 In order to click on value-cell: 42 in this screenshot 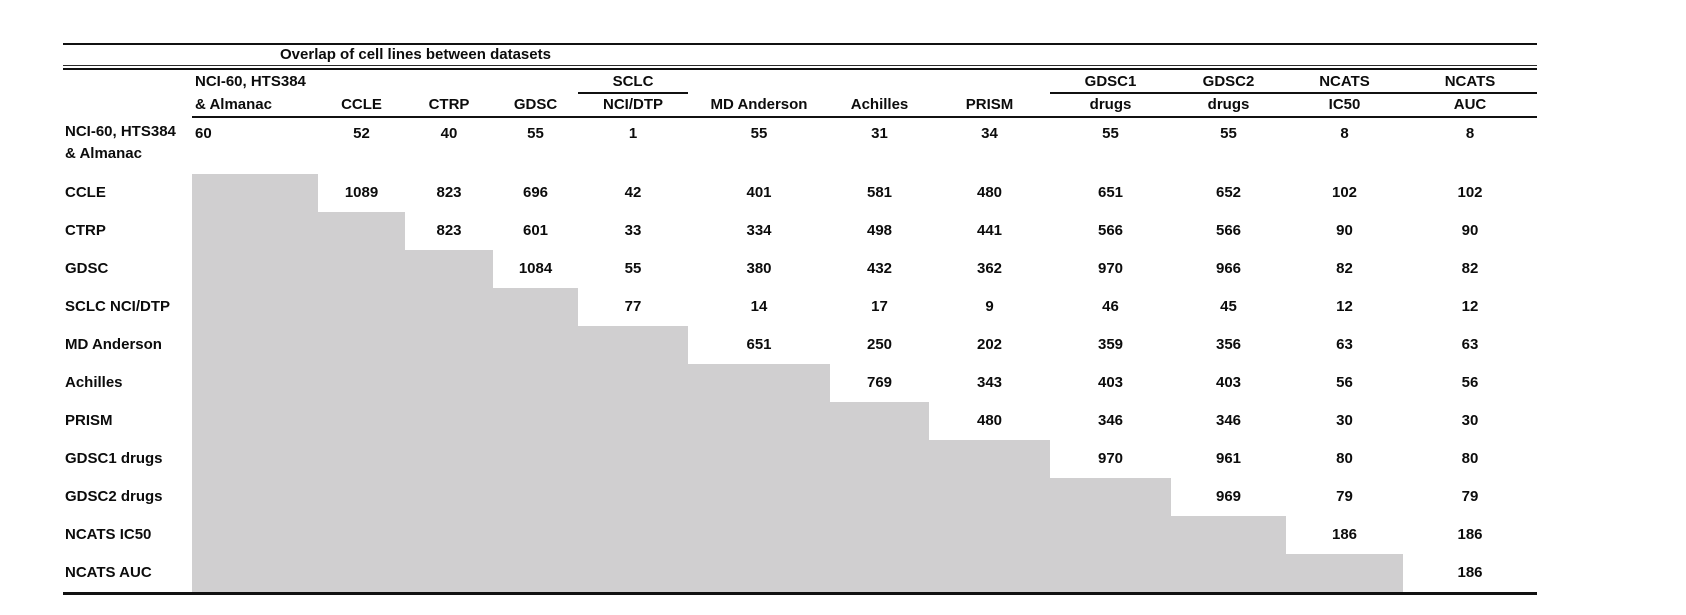, I will do `click(633, 192)`.